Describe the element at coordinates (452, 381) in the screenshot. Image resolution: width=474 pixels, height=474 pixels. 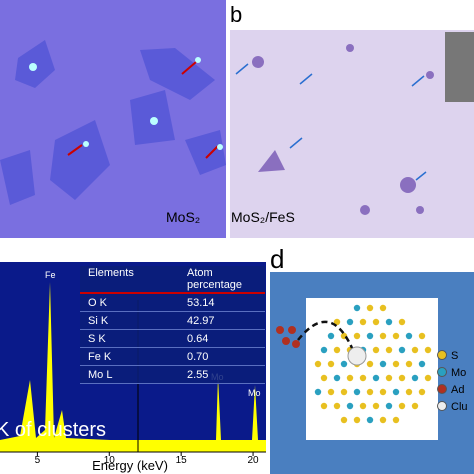
I see `legend: S Mo Ad Clu` at that location.